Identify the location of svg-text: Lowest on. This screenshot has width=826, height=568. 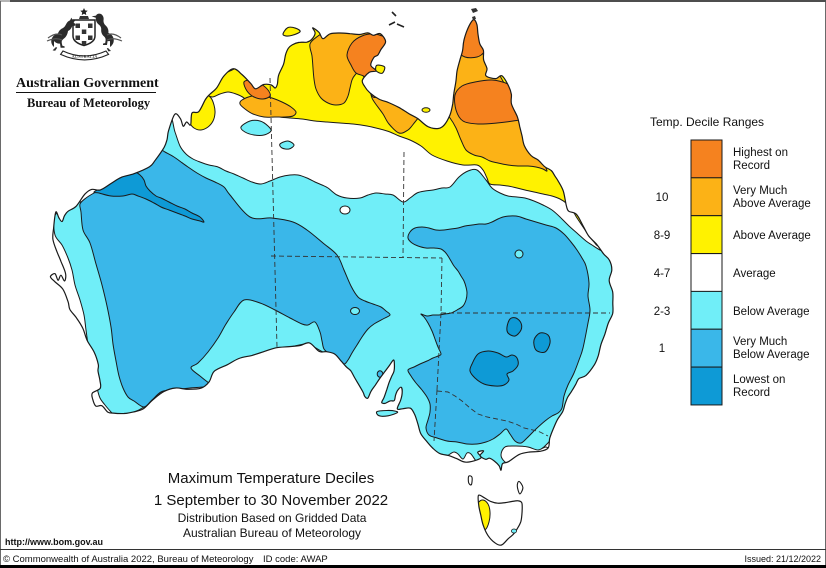
(759, 380).